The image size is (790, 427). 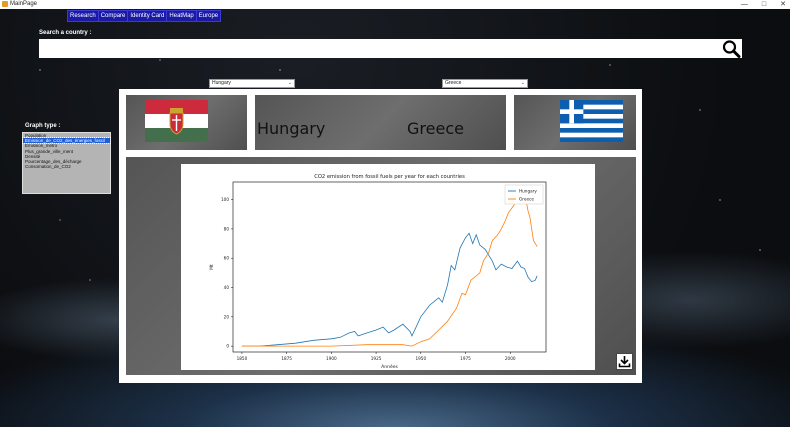 What do you see at coordinates (252, 83) in the screenshot?
I see `left-country-select: Hungary ⌄` at bounding box center [252, 83].